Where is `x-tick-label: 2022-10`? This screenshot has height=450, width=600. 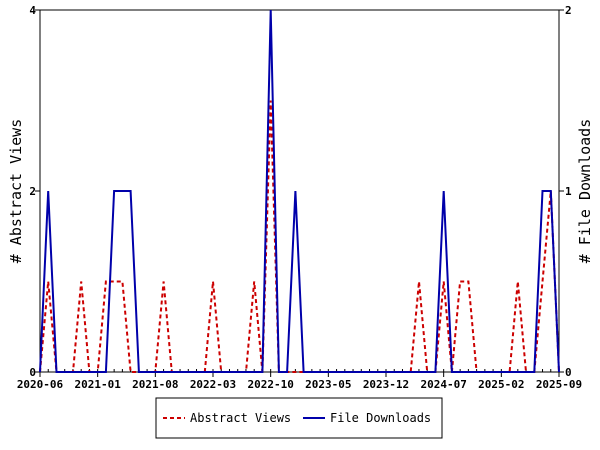
x-tick-label: 2022-10 is located at coordinates (270, 384).